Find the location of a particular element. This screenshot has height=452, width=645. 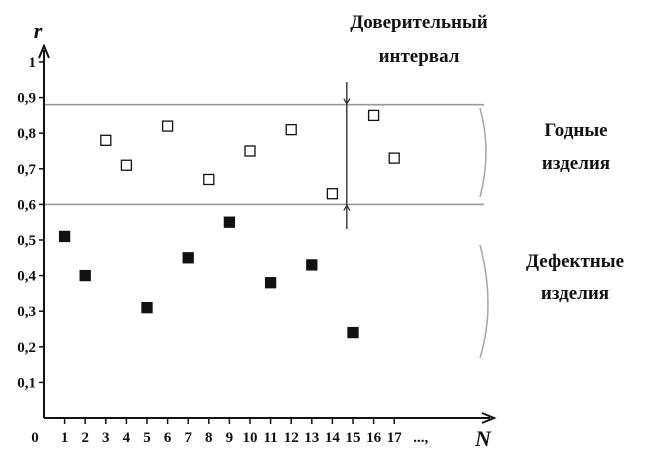

y-tick-label: 0,9 is located at coordinates (26, 99).